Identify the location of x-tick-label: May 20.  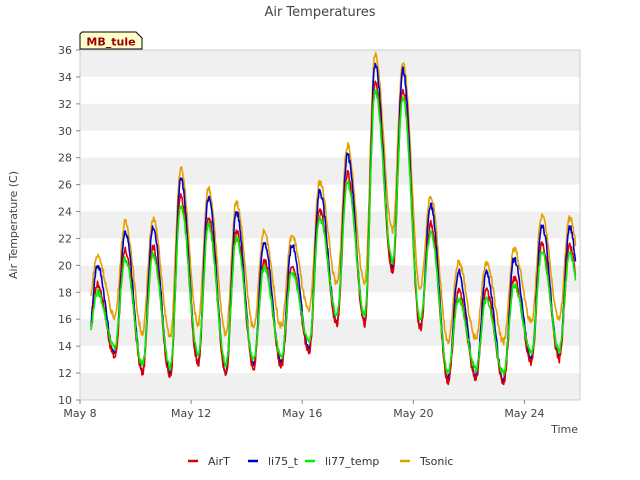
(413, 413).